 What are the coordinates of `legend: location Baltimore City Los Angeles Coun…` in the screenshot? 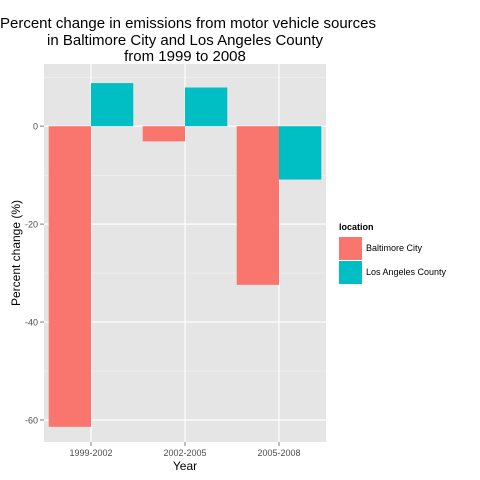 It's located at (392, 253).